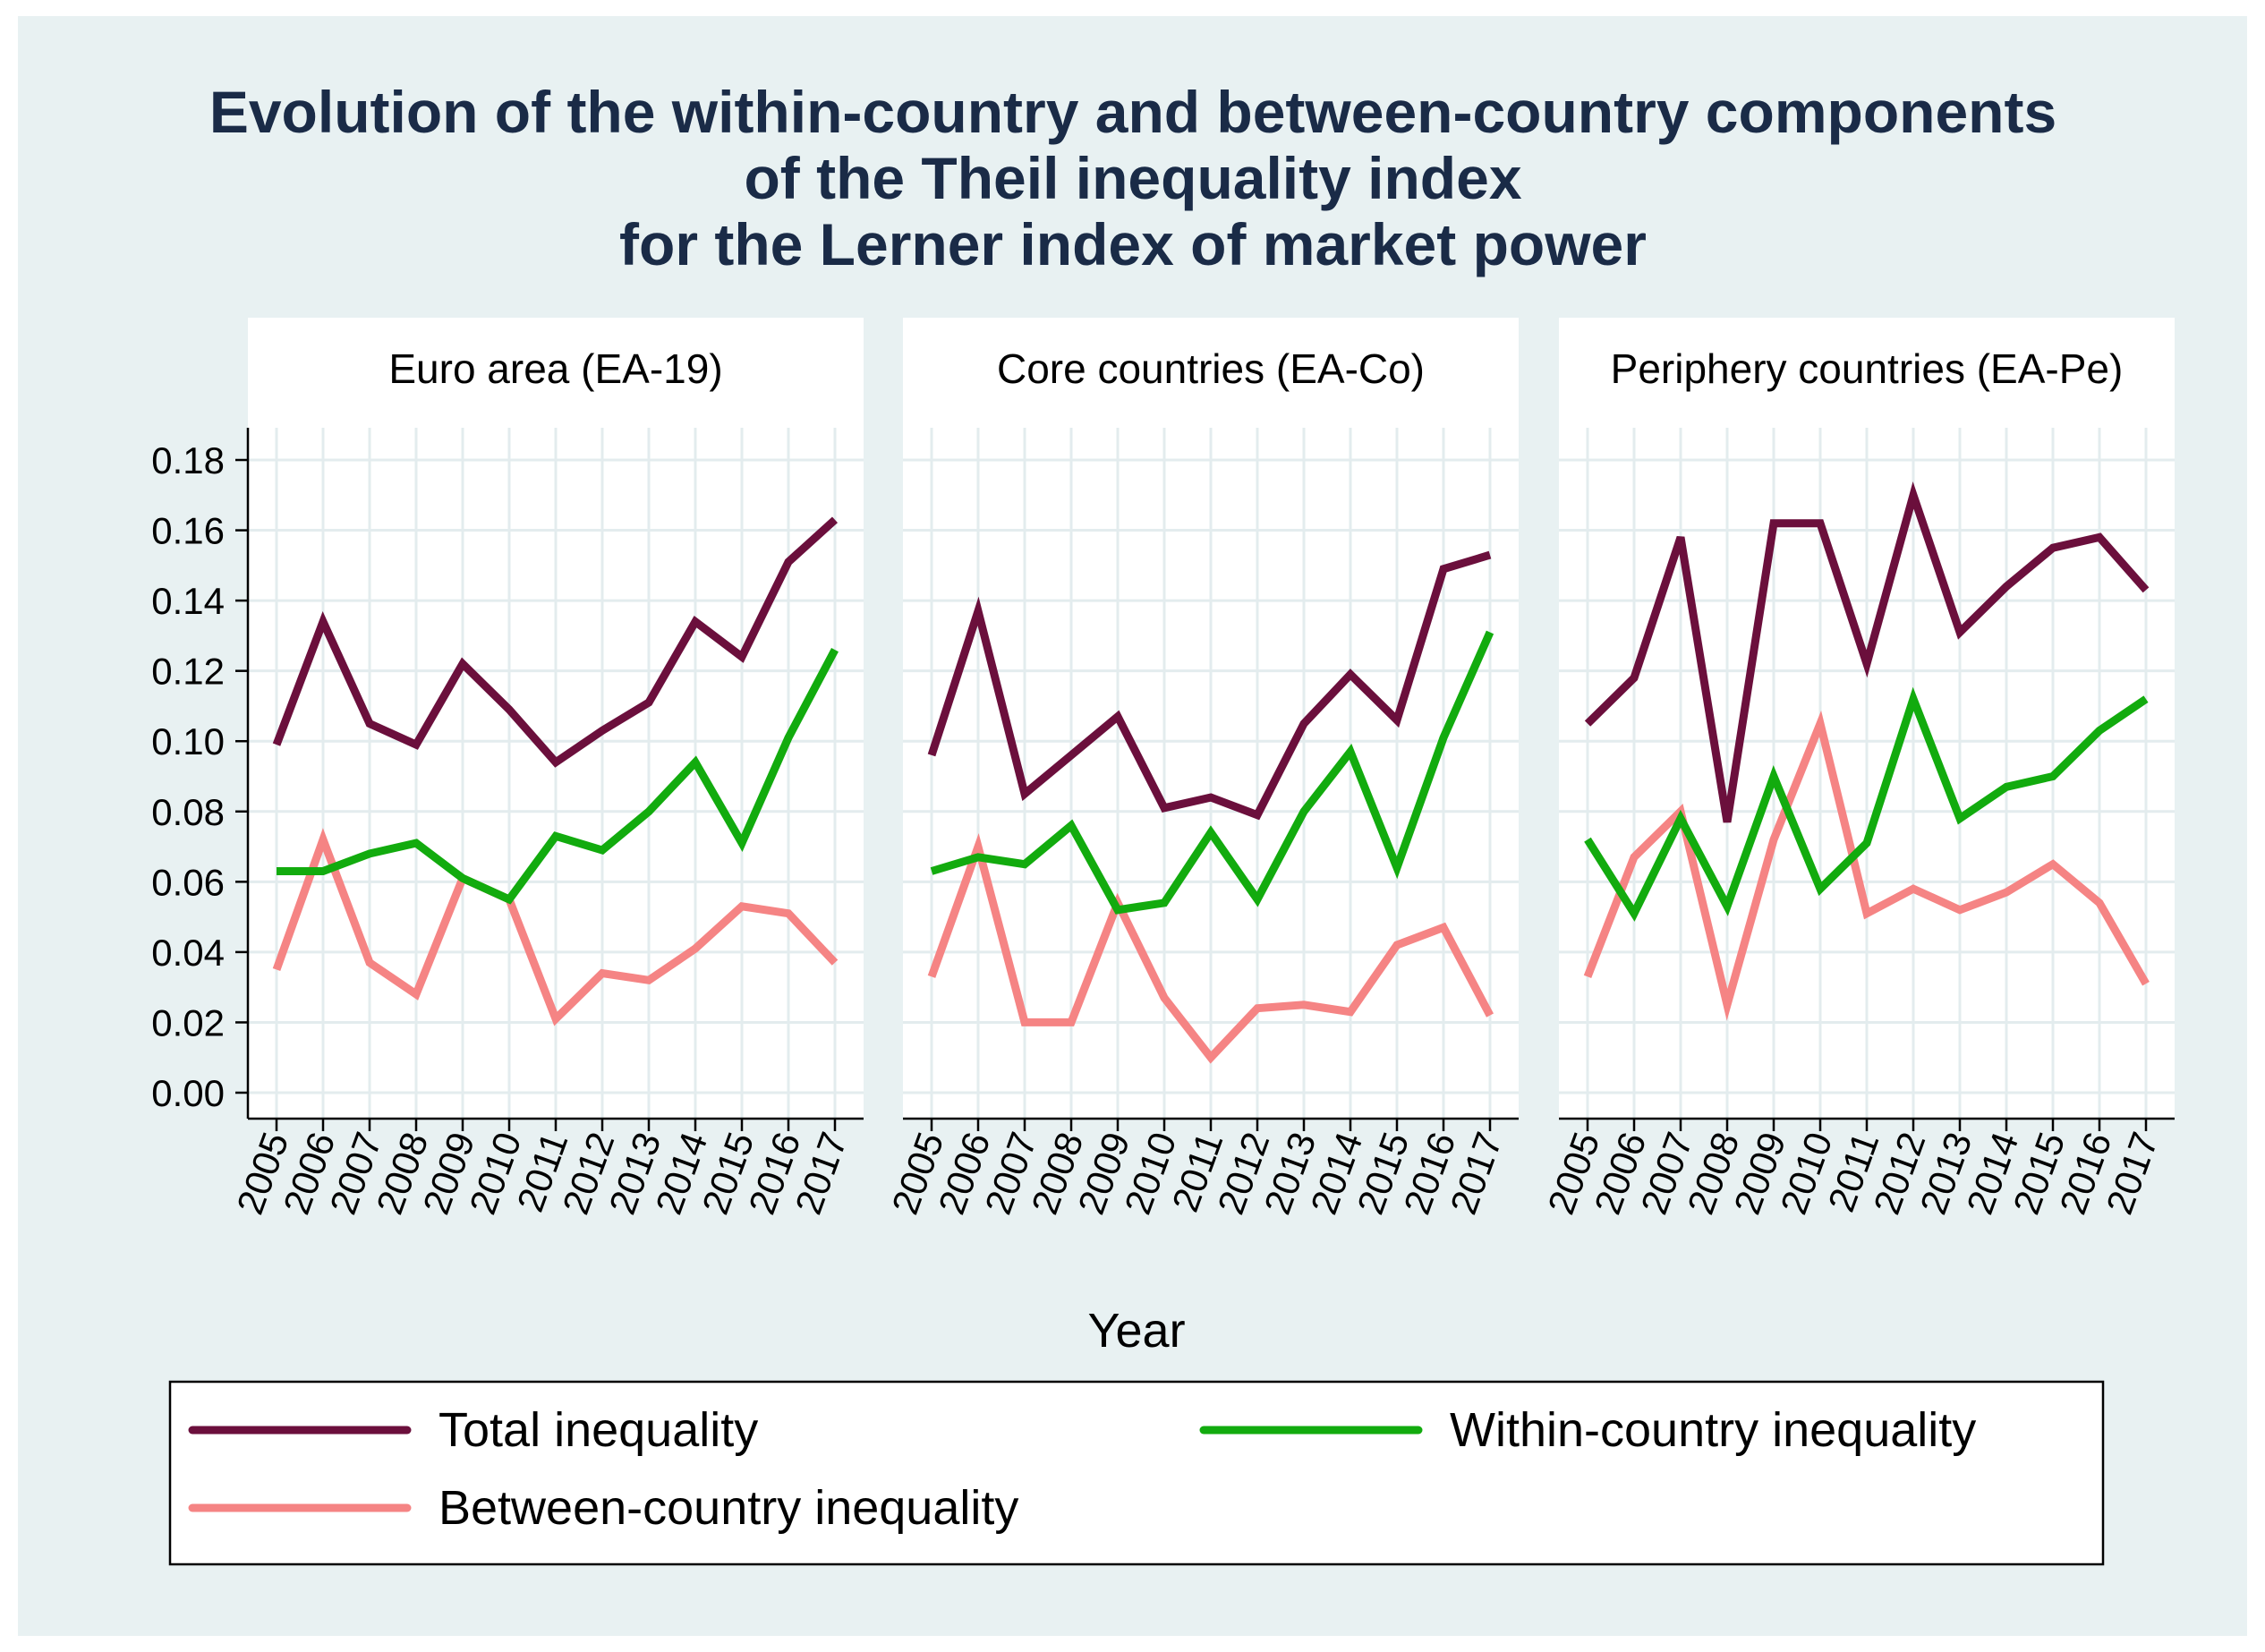  Describe the element at coordinates (1713, 1430) in the screenshot. I see `legend-label: Within-country inequality` at that location.